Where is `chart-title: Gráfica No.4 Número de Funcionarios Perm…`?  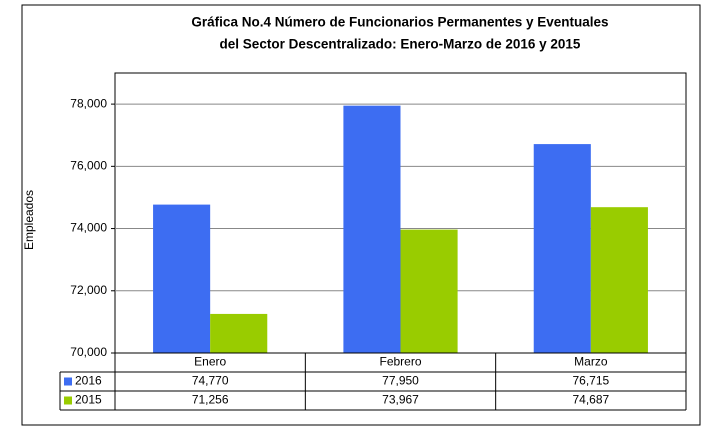 chart-title: Gráfica No.4 Número de Funcionarios Perm… is located at coordinates (399, 22).